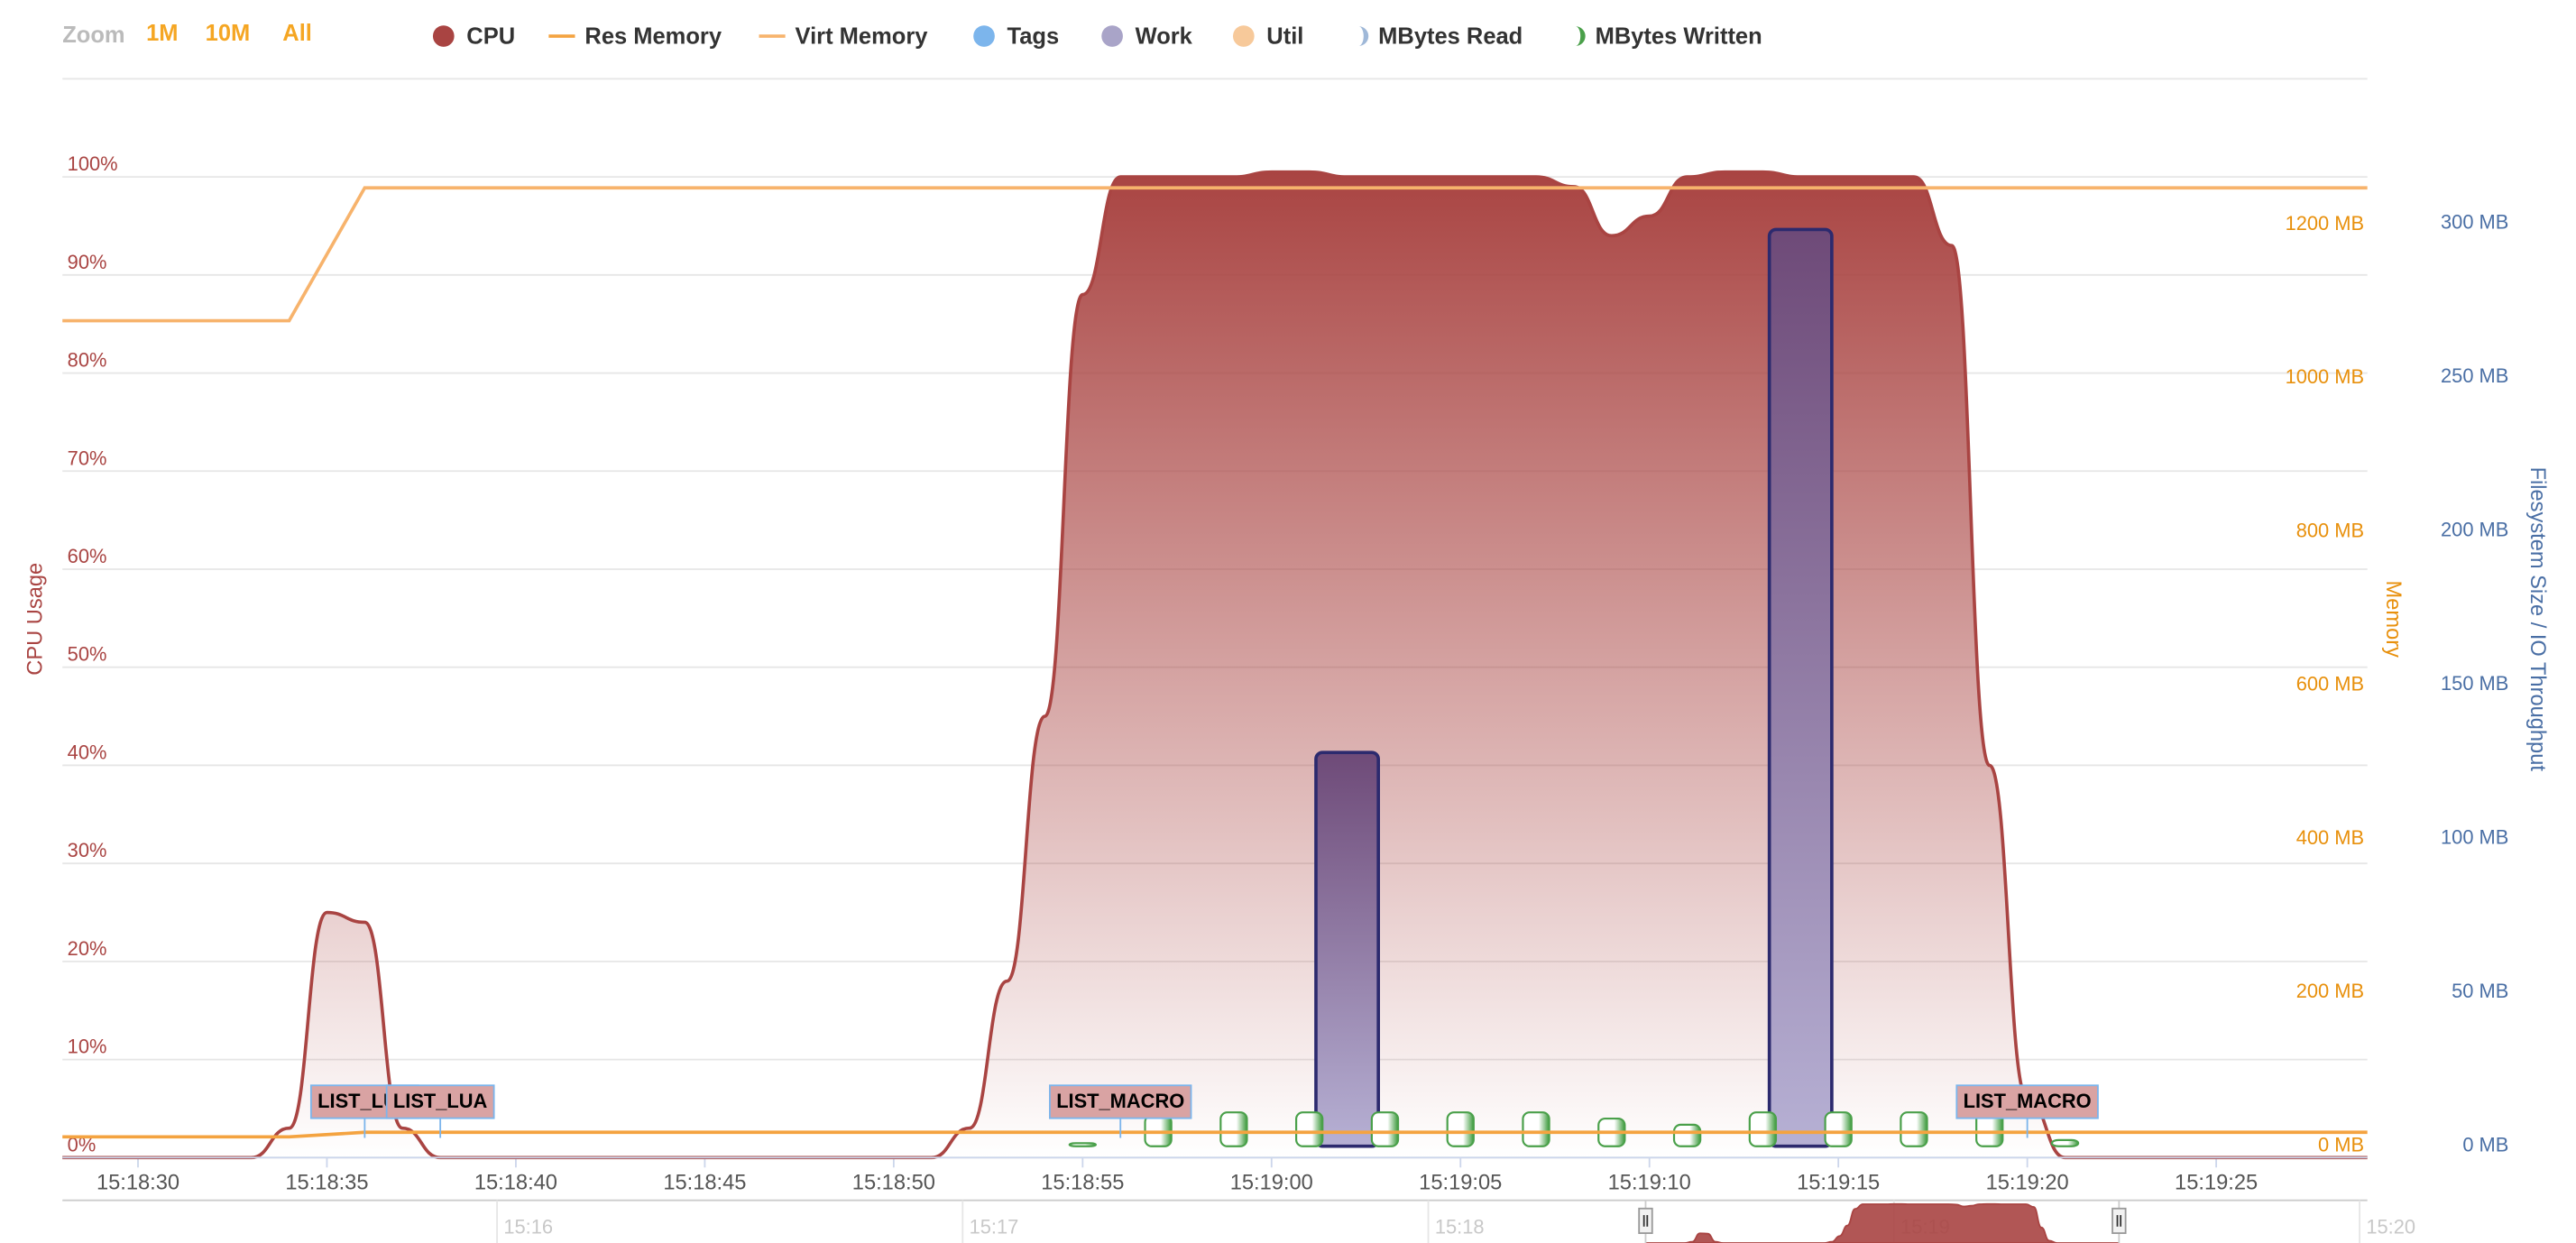 This screenshot has width=2576, height=1243. Describe the element at coordinates (704, 1183) in the screenshot. I see `x-tick-label: 15:18:45` at that location.